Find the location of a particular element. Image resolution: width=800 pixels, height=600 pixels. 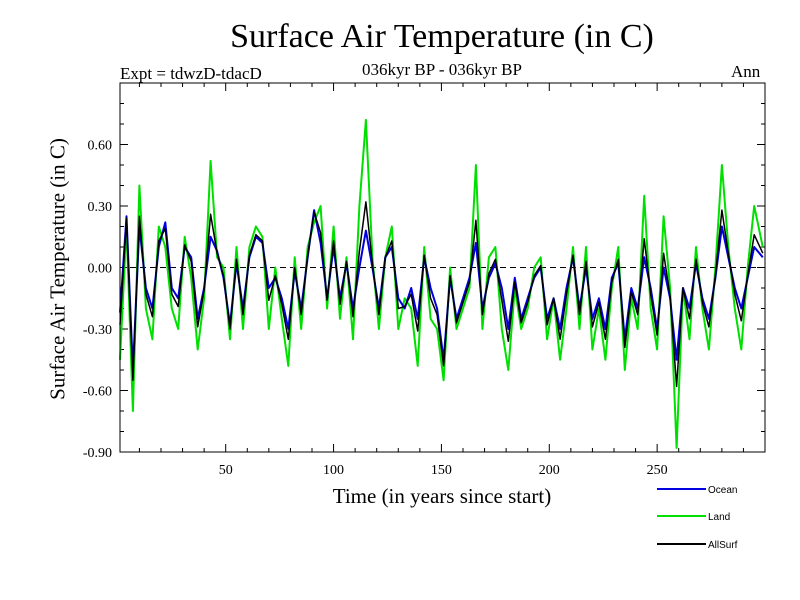

season-label: Ann is located at coordinates (746, 71).